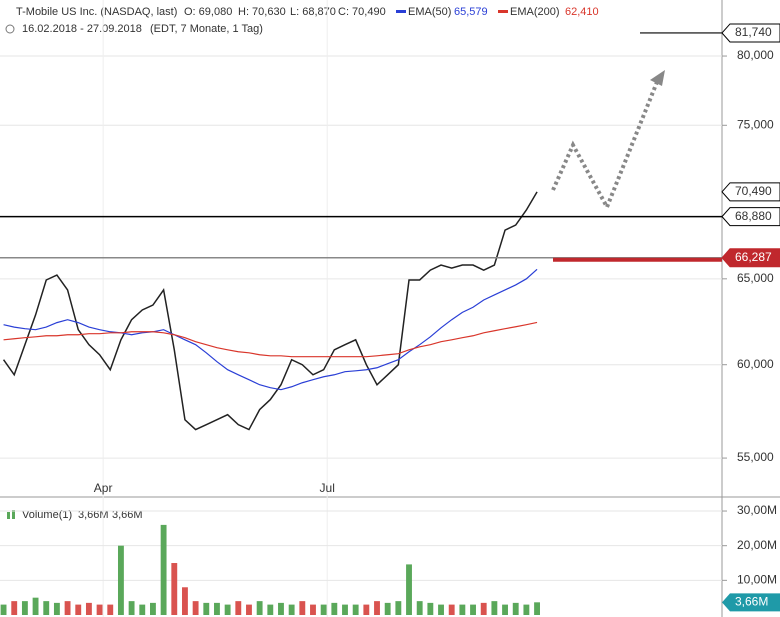 The image size is (780, 617). I want to click on last-volume-box, so click(751, 602).